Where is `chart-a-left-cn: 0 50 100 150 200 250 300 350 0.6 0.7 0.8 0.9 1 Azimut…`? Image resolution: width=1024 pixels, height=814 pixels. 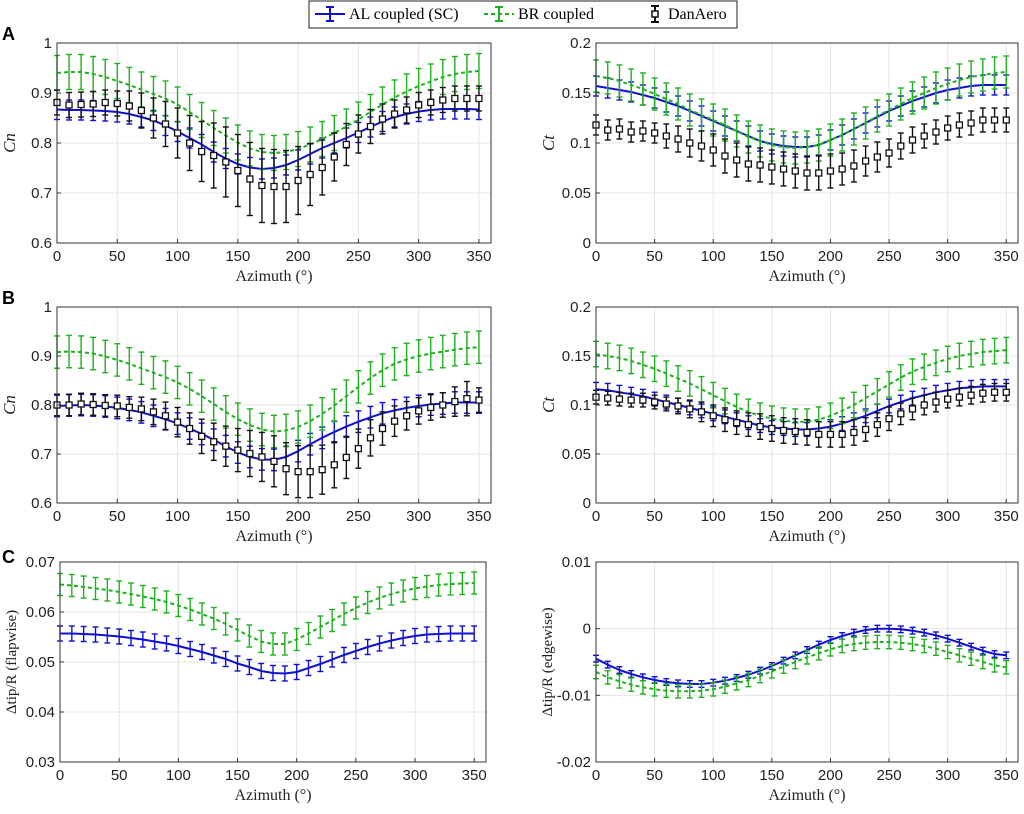
chart-a-left-cn: 0 50 100 150 200 250 300 350 0.6 0.7 0.8 0.9 1 Azimut… is located at coordinates (246, 160).